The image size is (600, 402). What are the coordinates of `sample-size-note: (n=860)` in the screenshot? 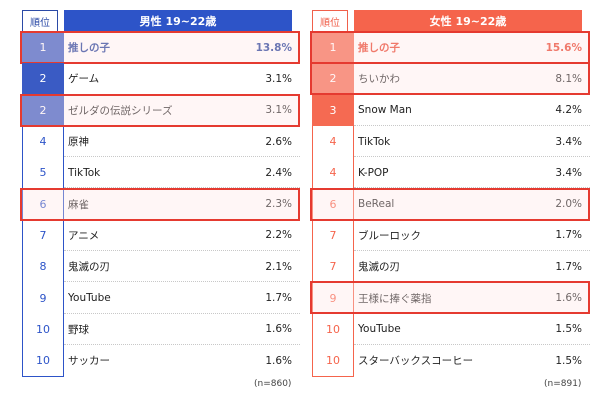 It's located at (273, 384).